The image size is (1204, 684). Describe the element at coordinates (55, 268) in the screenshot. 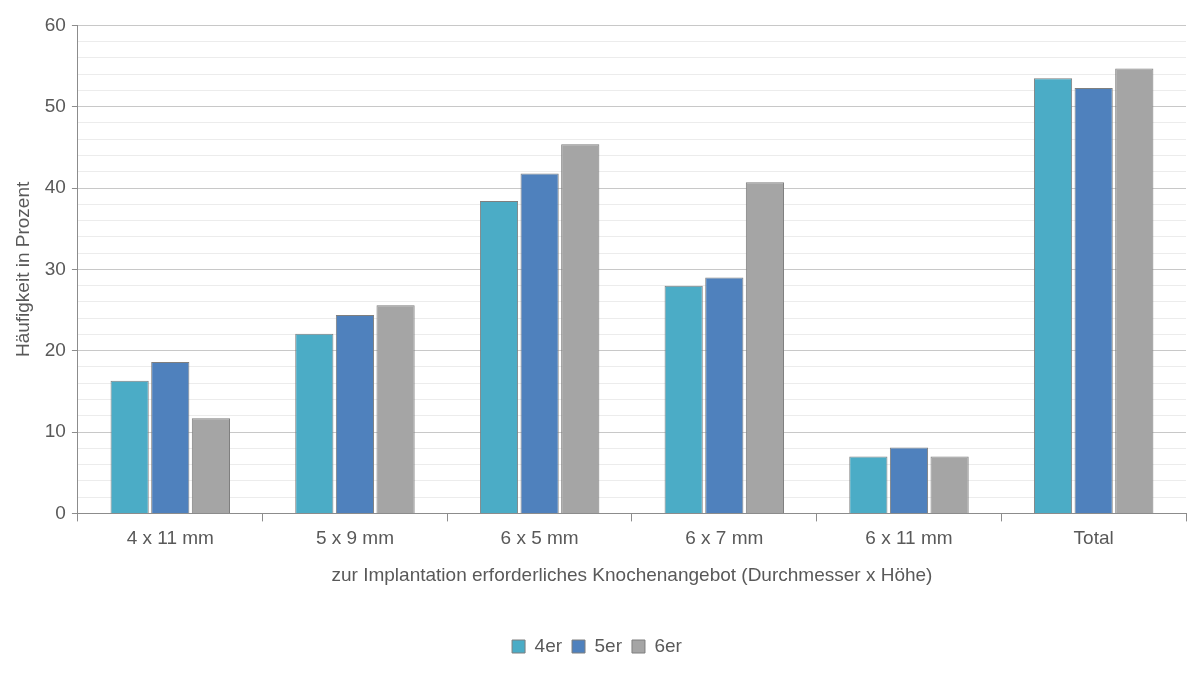

I see `y-tick-label: 30` at that location.